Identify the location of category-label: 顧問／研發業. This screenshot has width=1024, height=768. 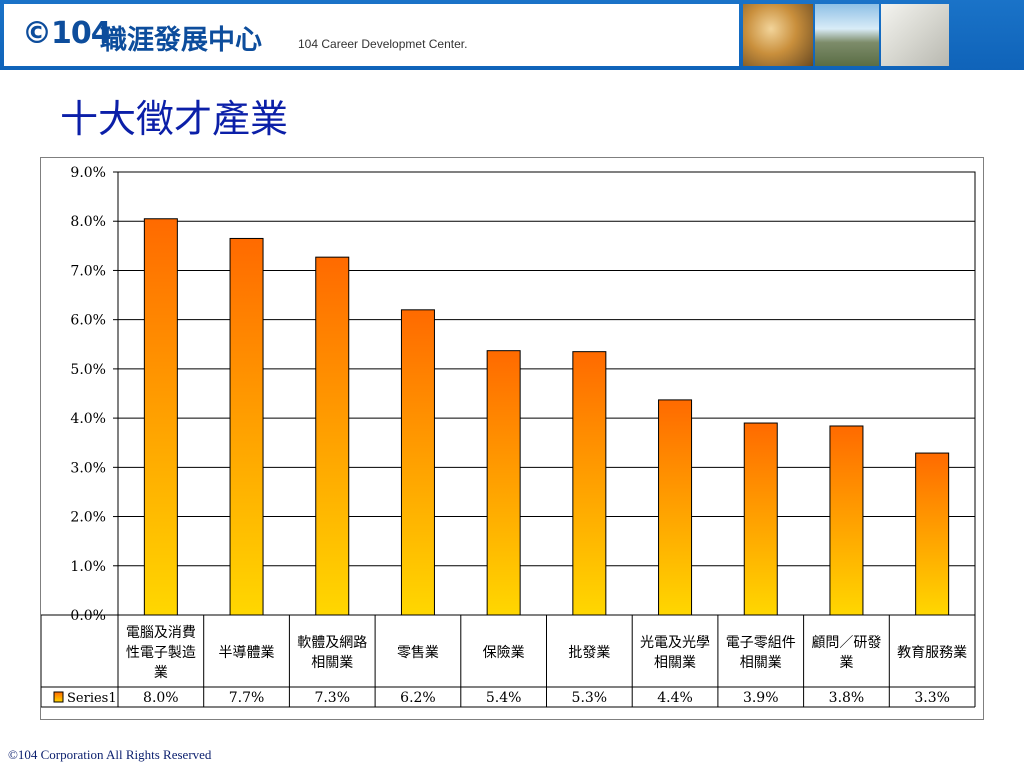
(846, 653).